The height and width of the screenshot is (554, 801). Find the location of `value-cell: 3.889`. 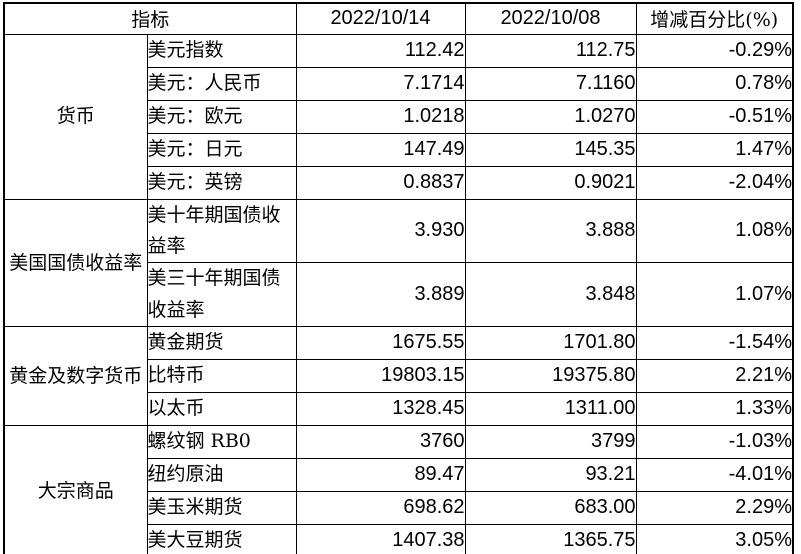

value-cell: 3.889 is located at coordinates (380, 294).